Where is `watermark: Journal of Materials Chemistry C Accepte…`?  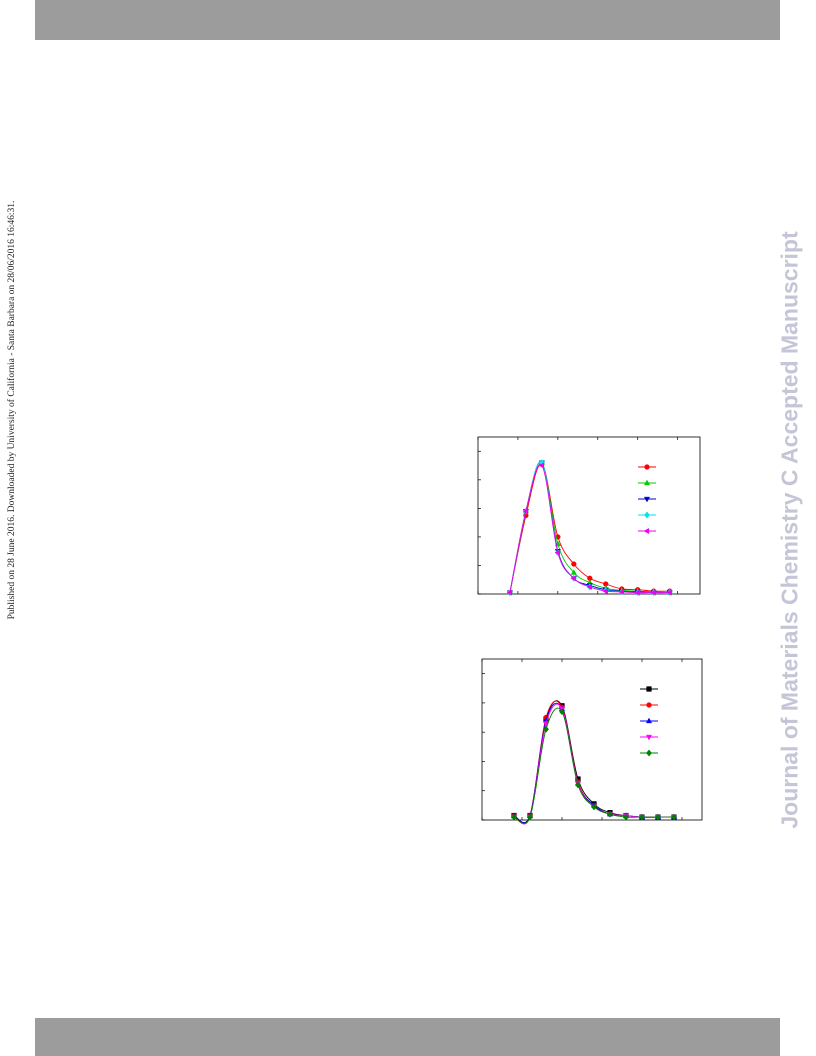
watermark: Journal of Materials Chemistry C Accepte… is located at coordinates (789, 530).